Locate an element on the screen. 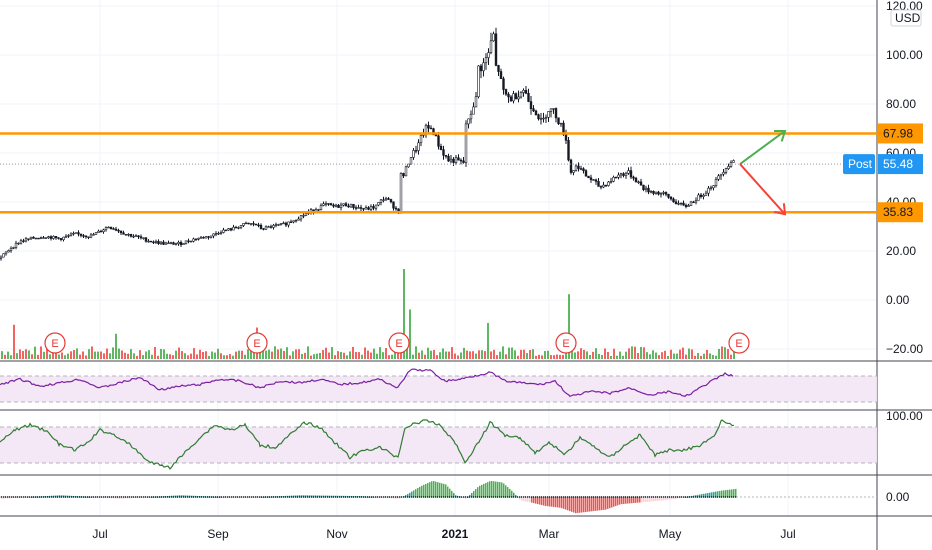  projection-up-arrowhead is located at coordinates (780, 135).